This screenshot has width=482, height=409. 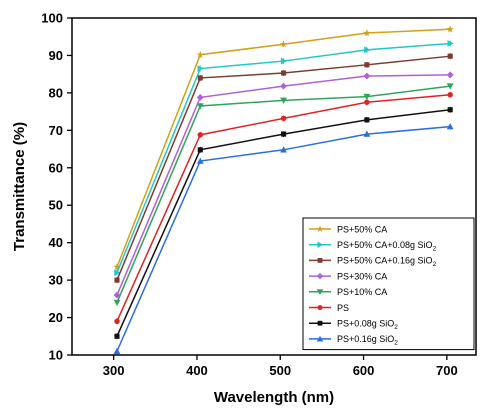 I want to click on y-tick-label: 80, so click(x=56, y=92).